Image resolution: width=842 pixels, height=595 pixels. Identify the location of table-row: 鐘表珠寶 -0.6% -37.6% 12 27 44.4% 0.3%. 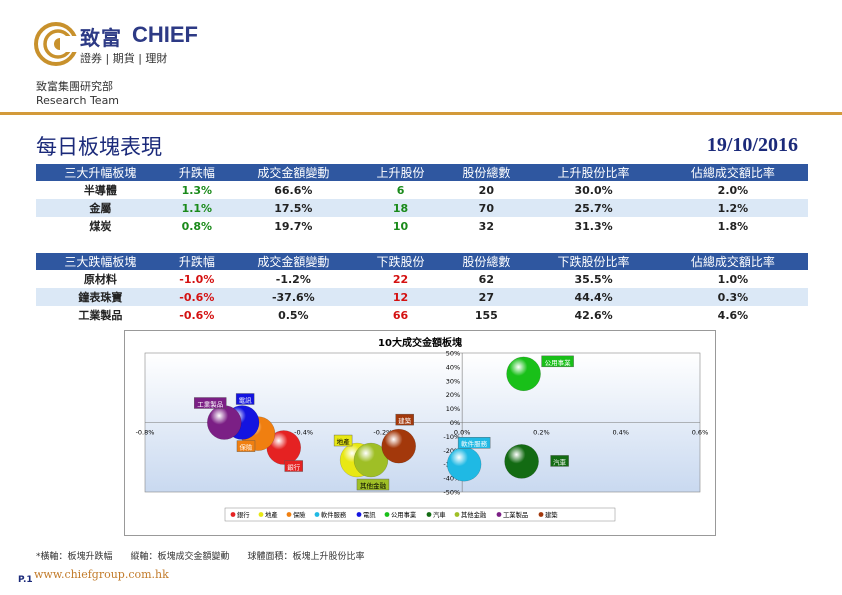
(422, 297).